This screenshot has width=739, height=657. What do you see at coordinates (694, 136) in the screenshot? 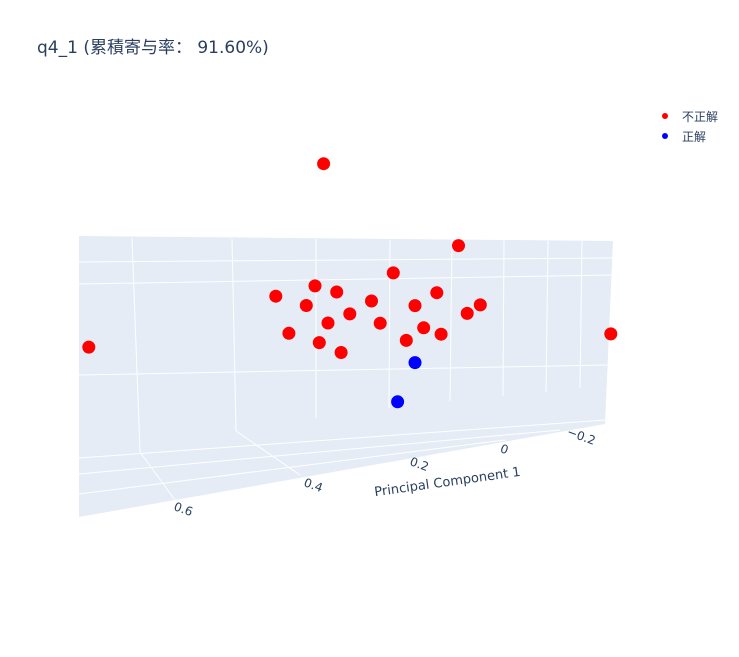
I see `legend-label-correct: 正解` at bounding box center [694, 136].